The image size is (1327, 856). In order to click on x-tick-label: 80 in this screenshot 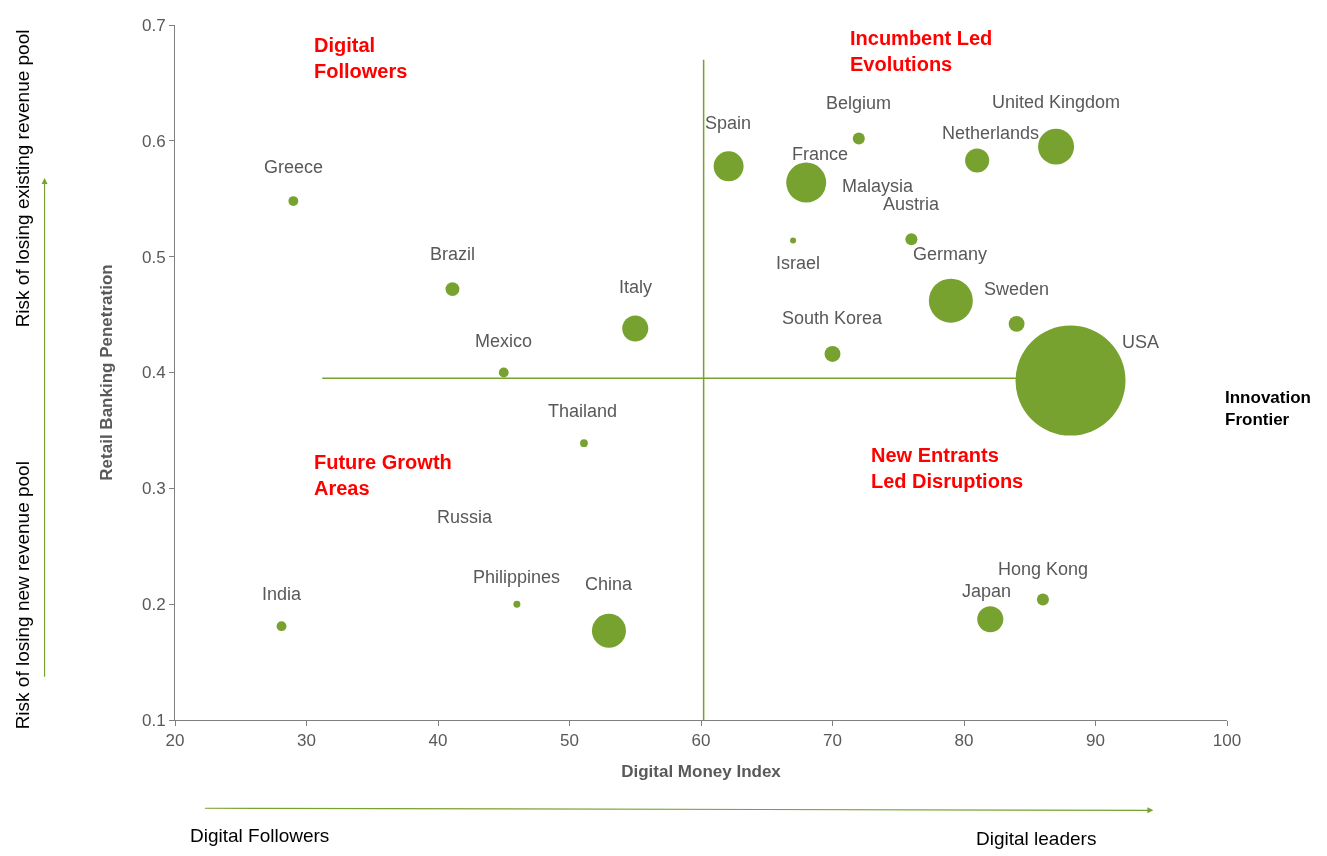, I will do `click(964, 741)`.